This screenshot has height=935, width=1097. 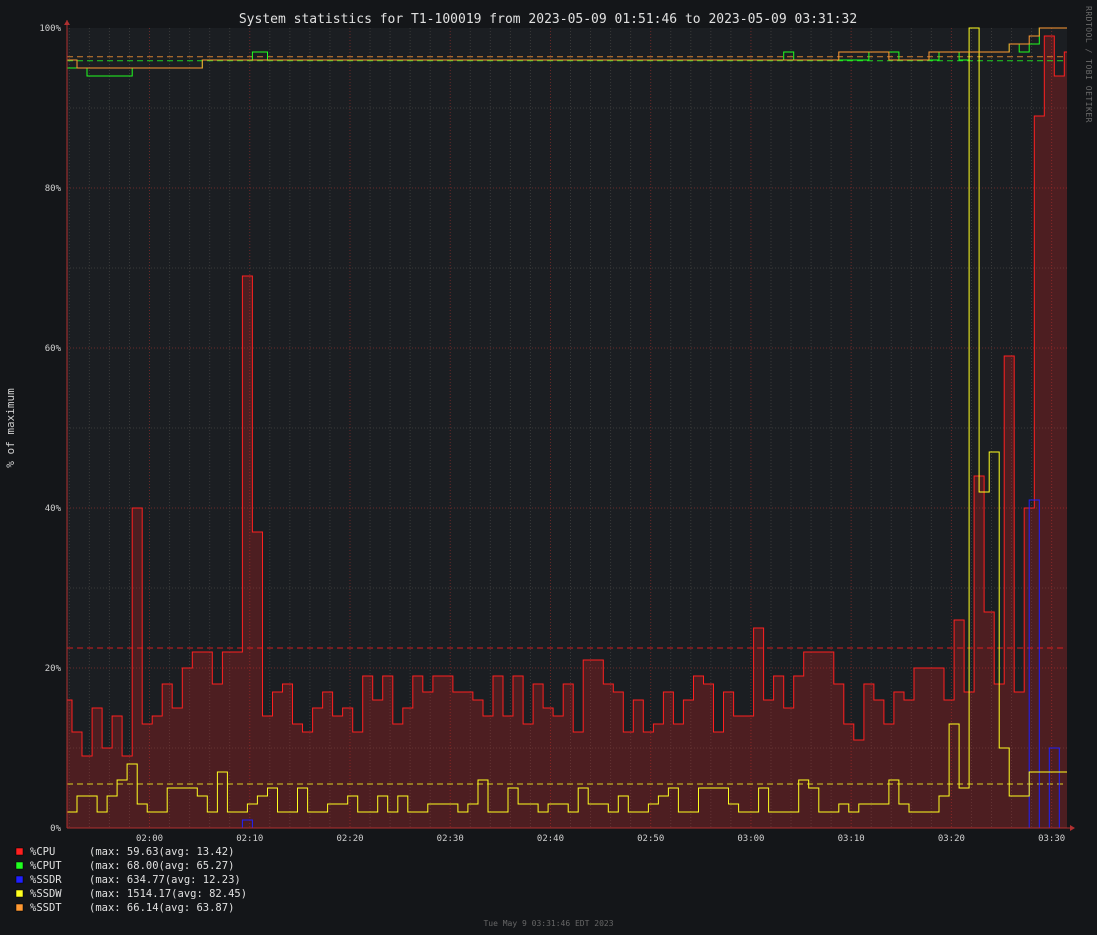 What do you see at coordinates (149, 839) in the screenshot?
I see `x-tick-label: 02:00` at bounding box center [149, 839].